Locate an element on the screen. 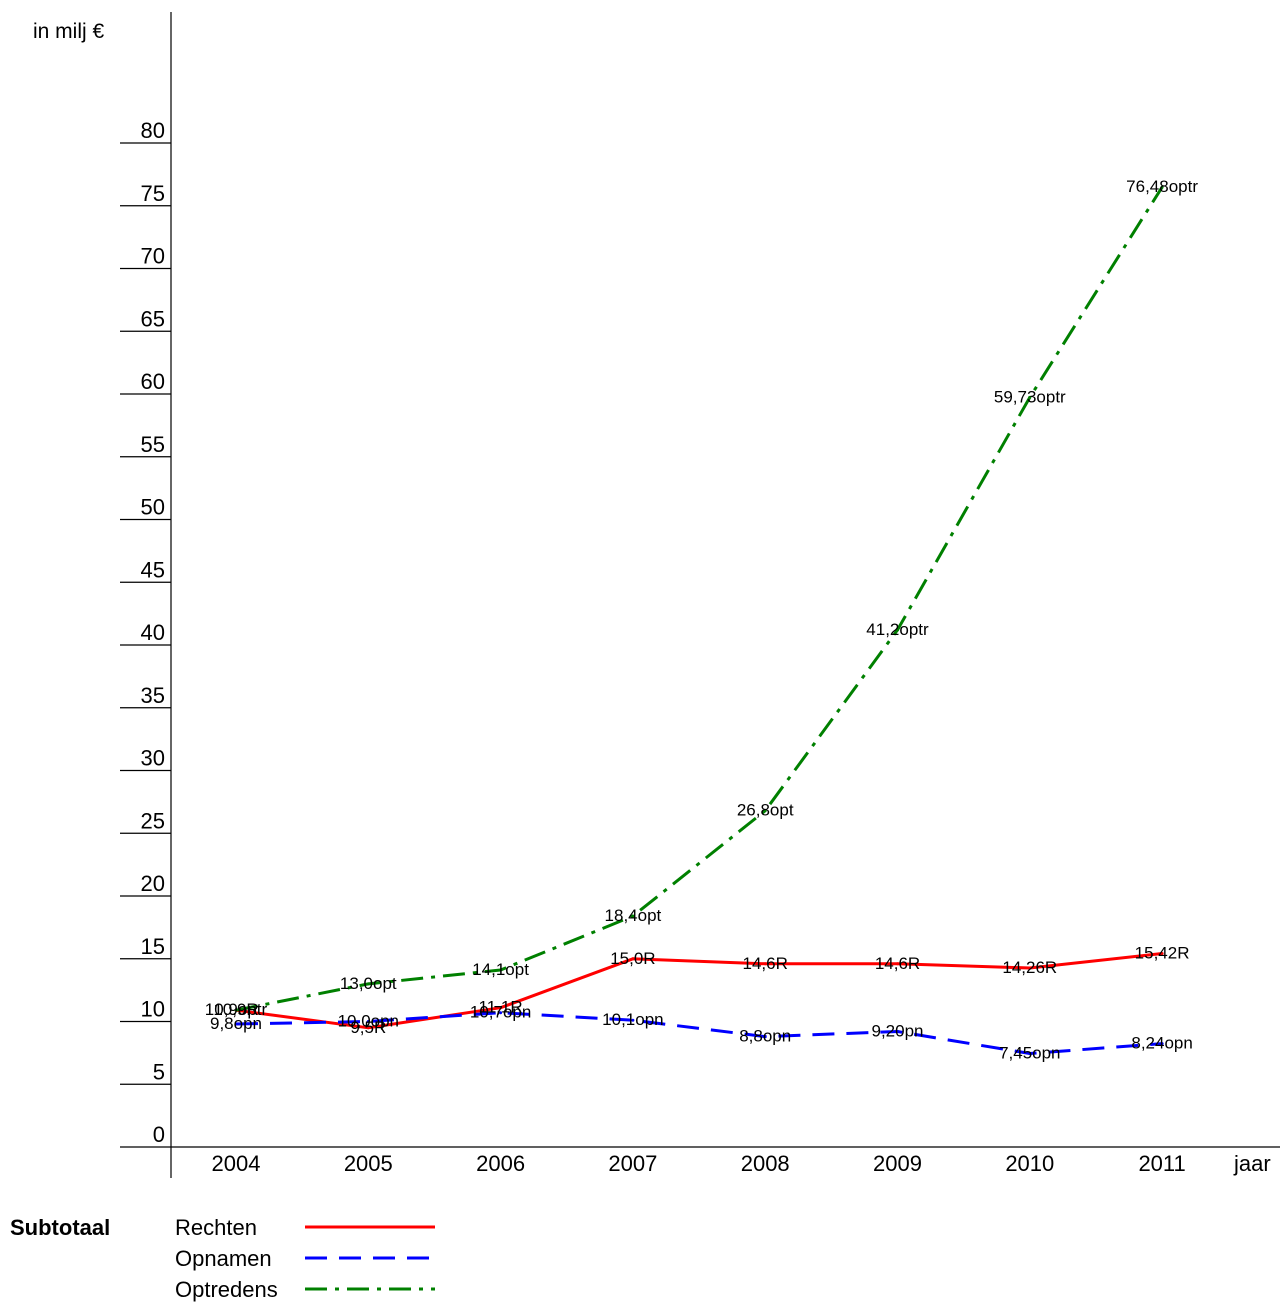  x-tick-label: 2010 is located at coordinates (1029, 1163).